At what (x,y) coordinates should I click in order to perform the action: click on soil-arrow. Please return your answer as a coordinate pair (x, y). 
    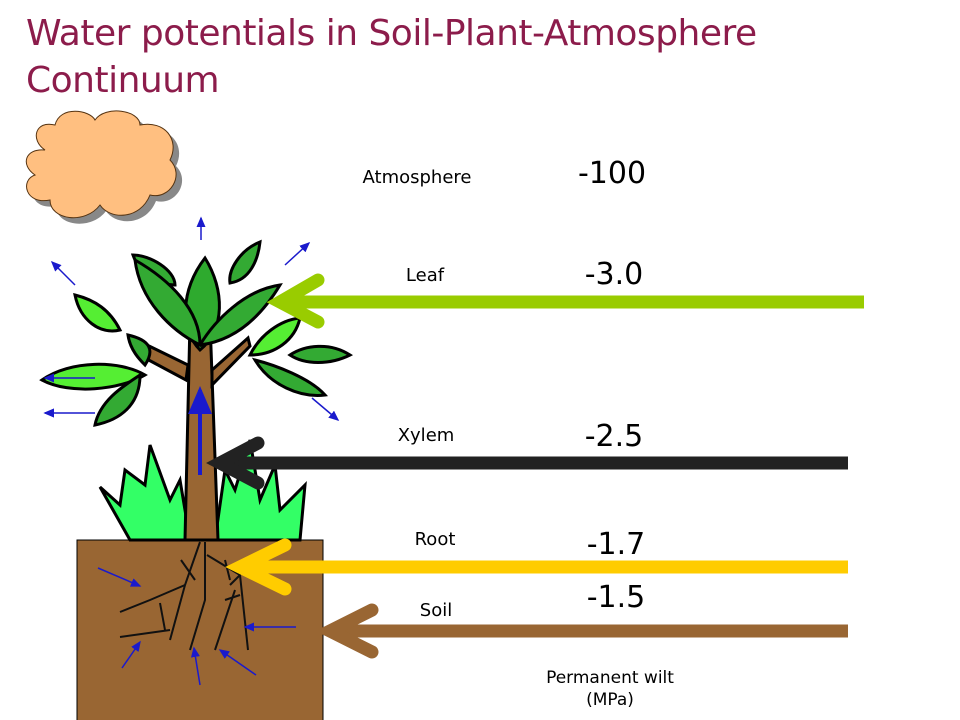
    Looking at the image, I should click on (581, 631).